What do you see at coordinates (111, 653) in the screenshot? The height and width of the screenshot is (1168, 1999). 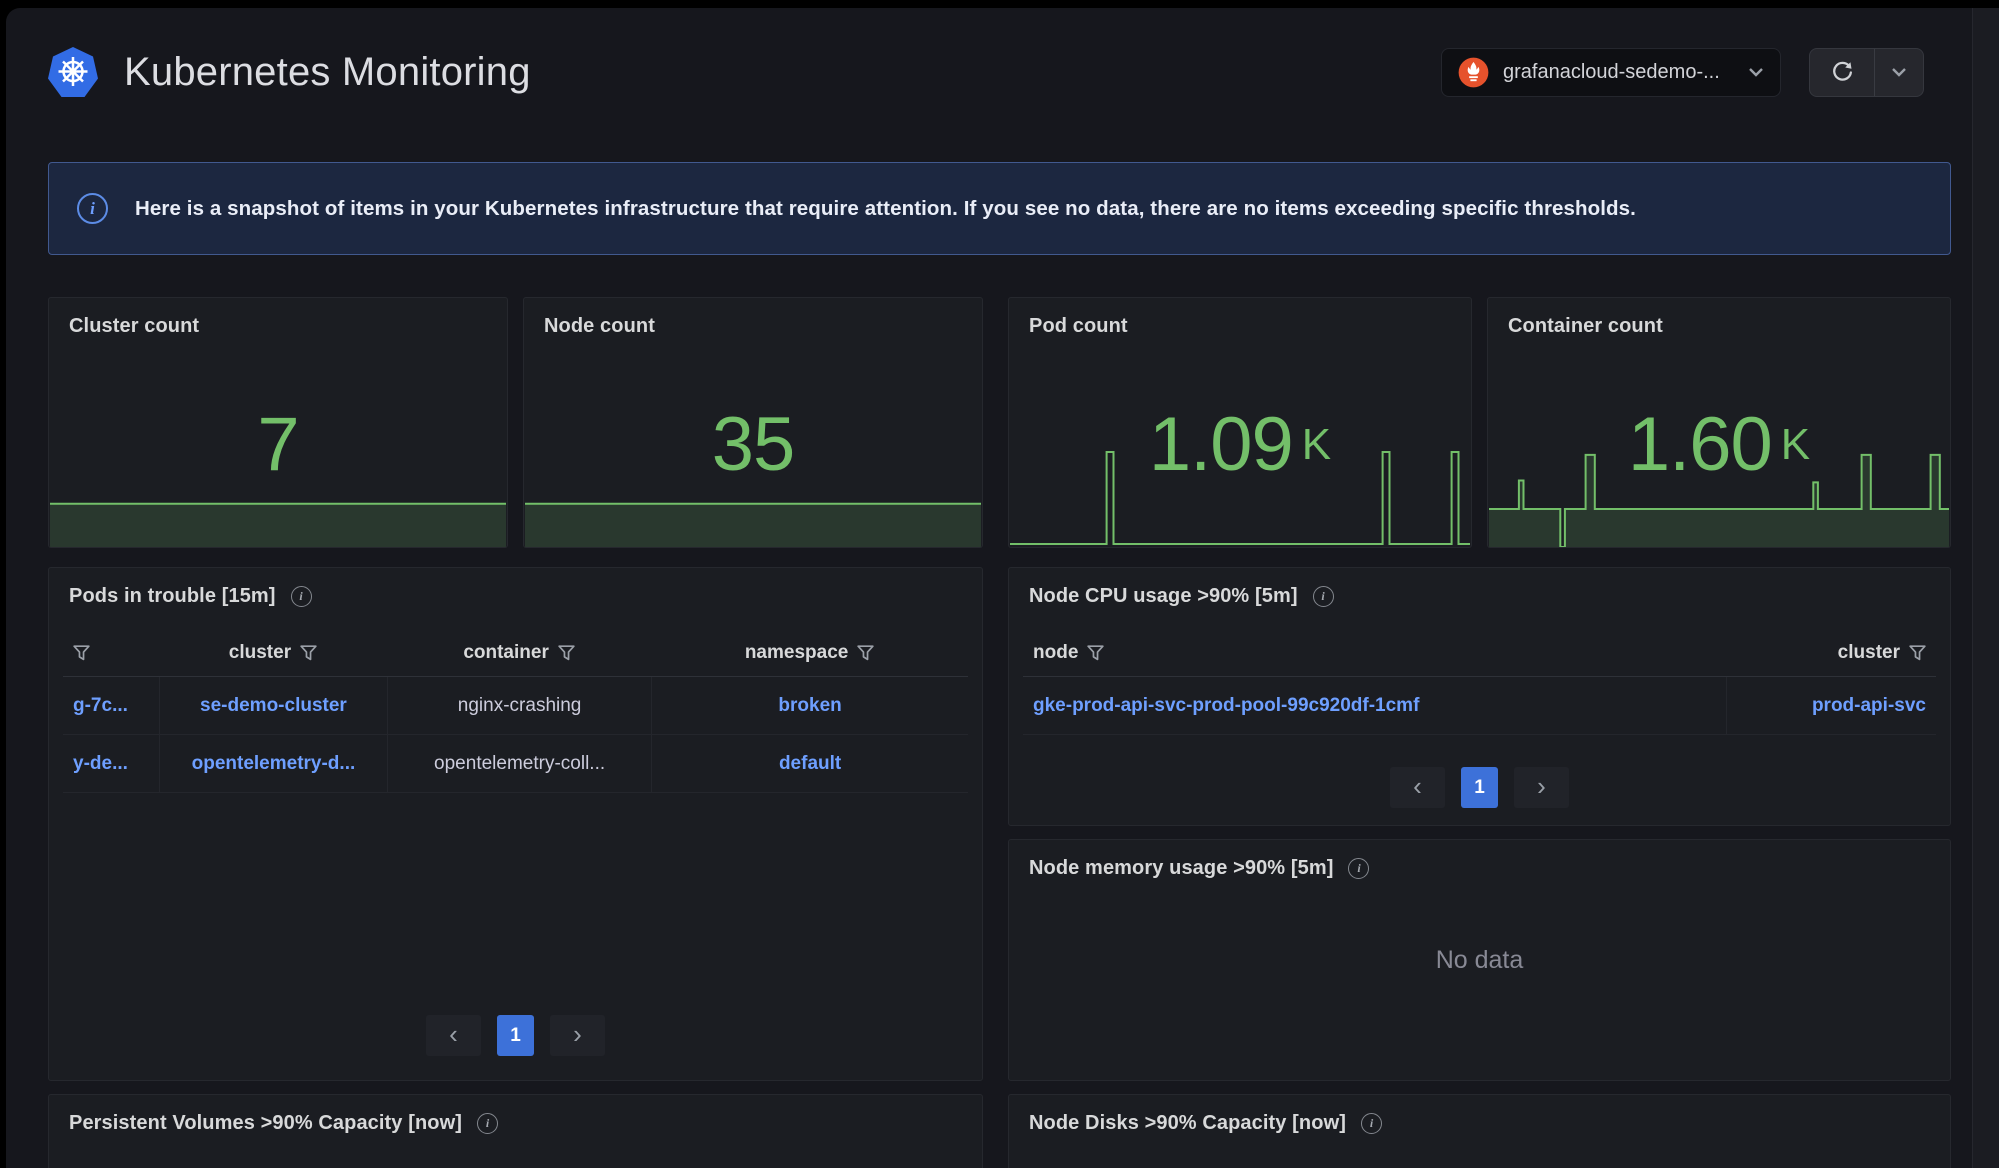 I see `column-header-pod` at bounding box center [111, 653].